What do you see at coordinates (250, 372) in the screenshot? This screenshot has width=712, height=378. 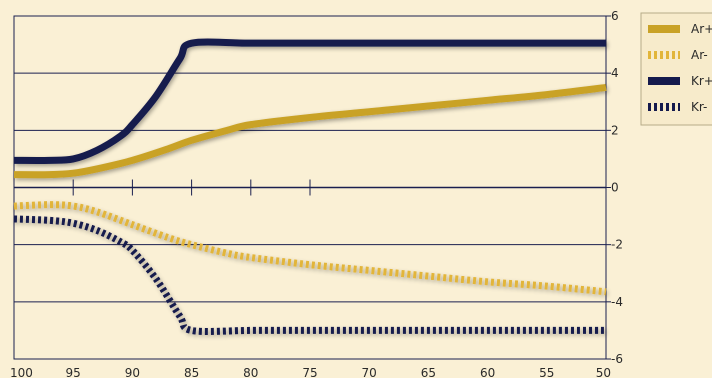 I see `x-tick-label: 80` at bounding box center [250, 372].